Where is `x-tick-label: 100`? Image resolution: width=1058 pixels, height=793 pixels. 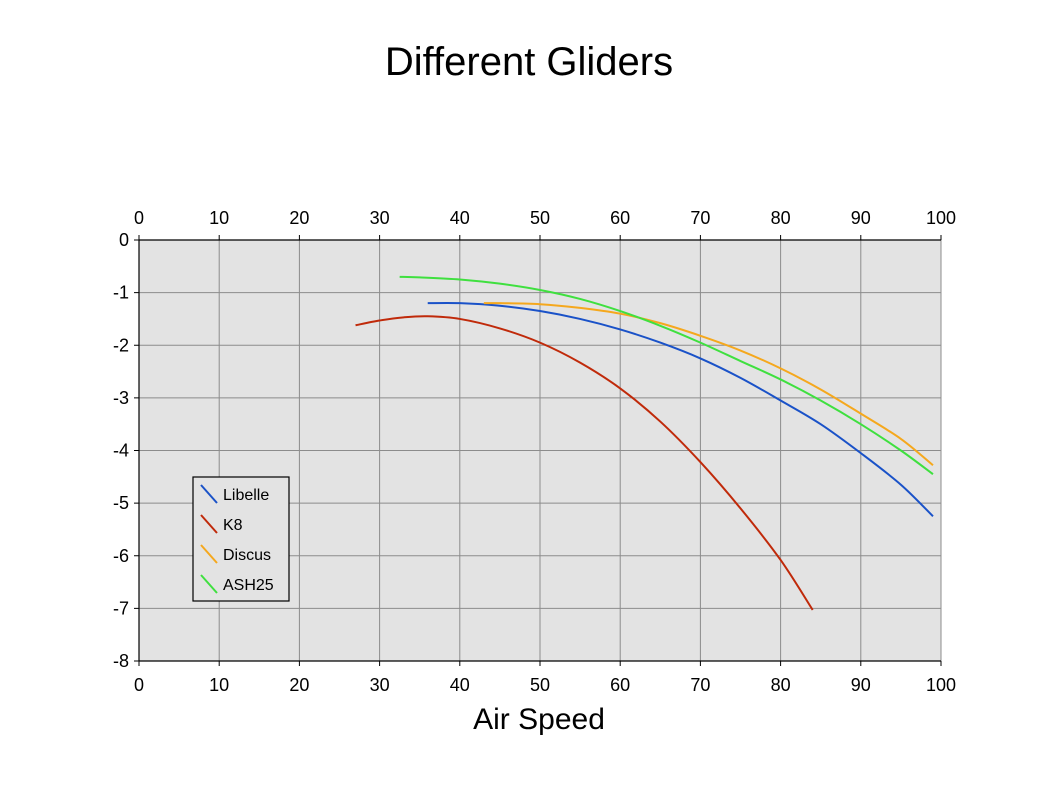
x-tick-label: 100 is located at coordinates (941, 685).